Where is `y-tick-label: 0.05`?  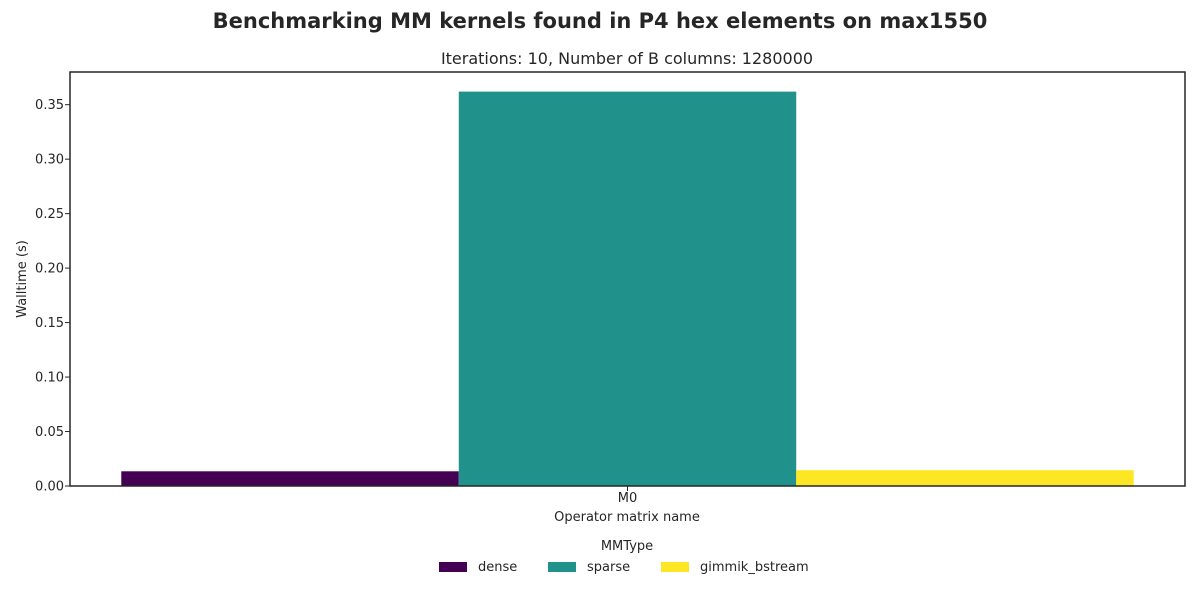
y-tick-label: 0.05 is located at coordinates (49, 432).